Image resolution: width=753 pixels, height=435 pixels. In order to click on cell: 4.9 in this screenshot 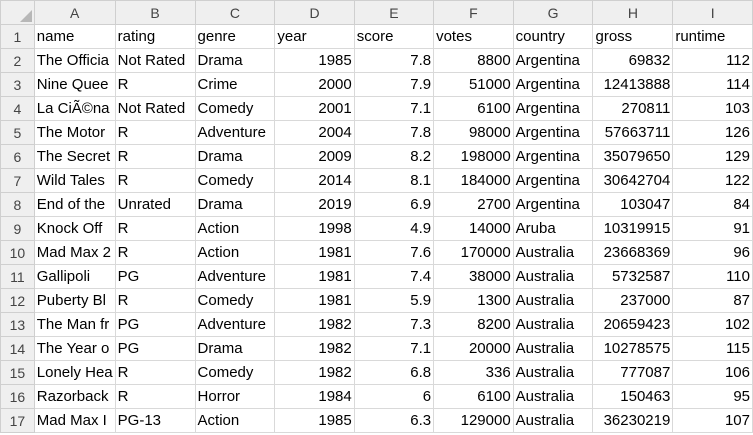, I will do `click(394, 228)`.